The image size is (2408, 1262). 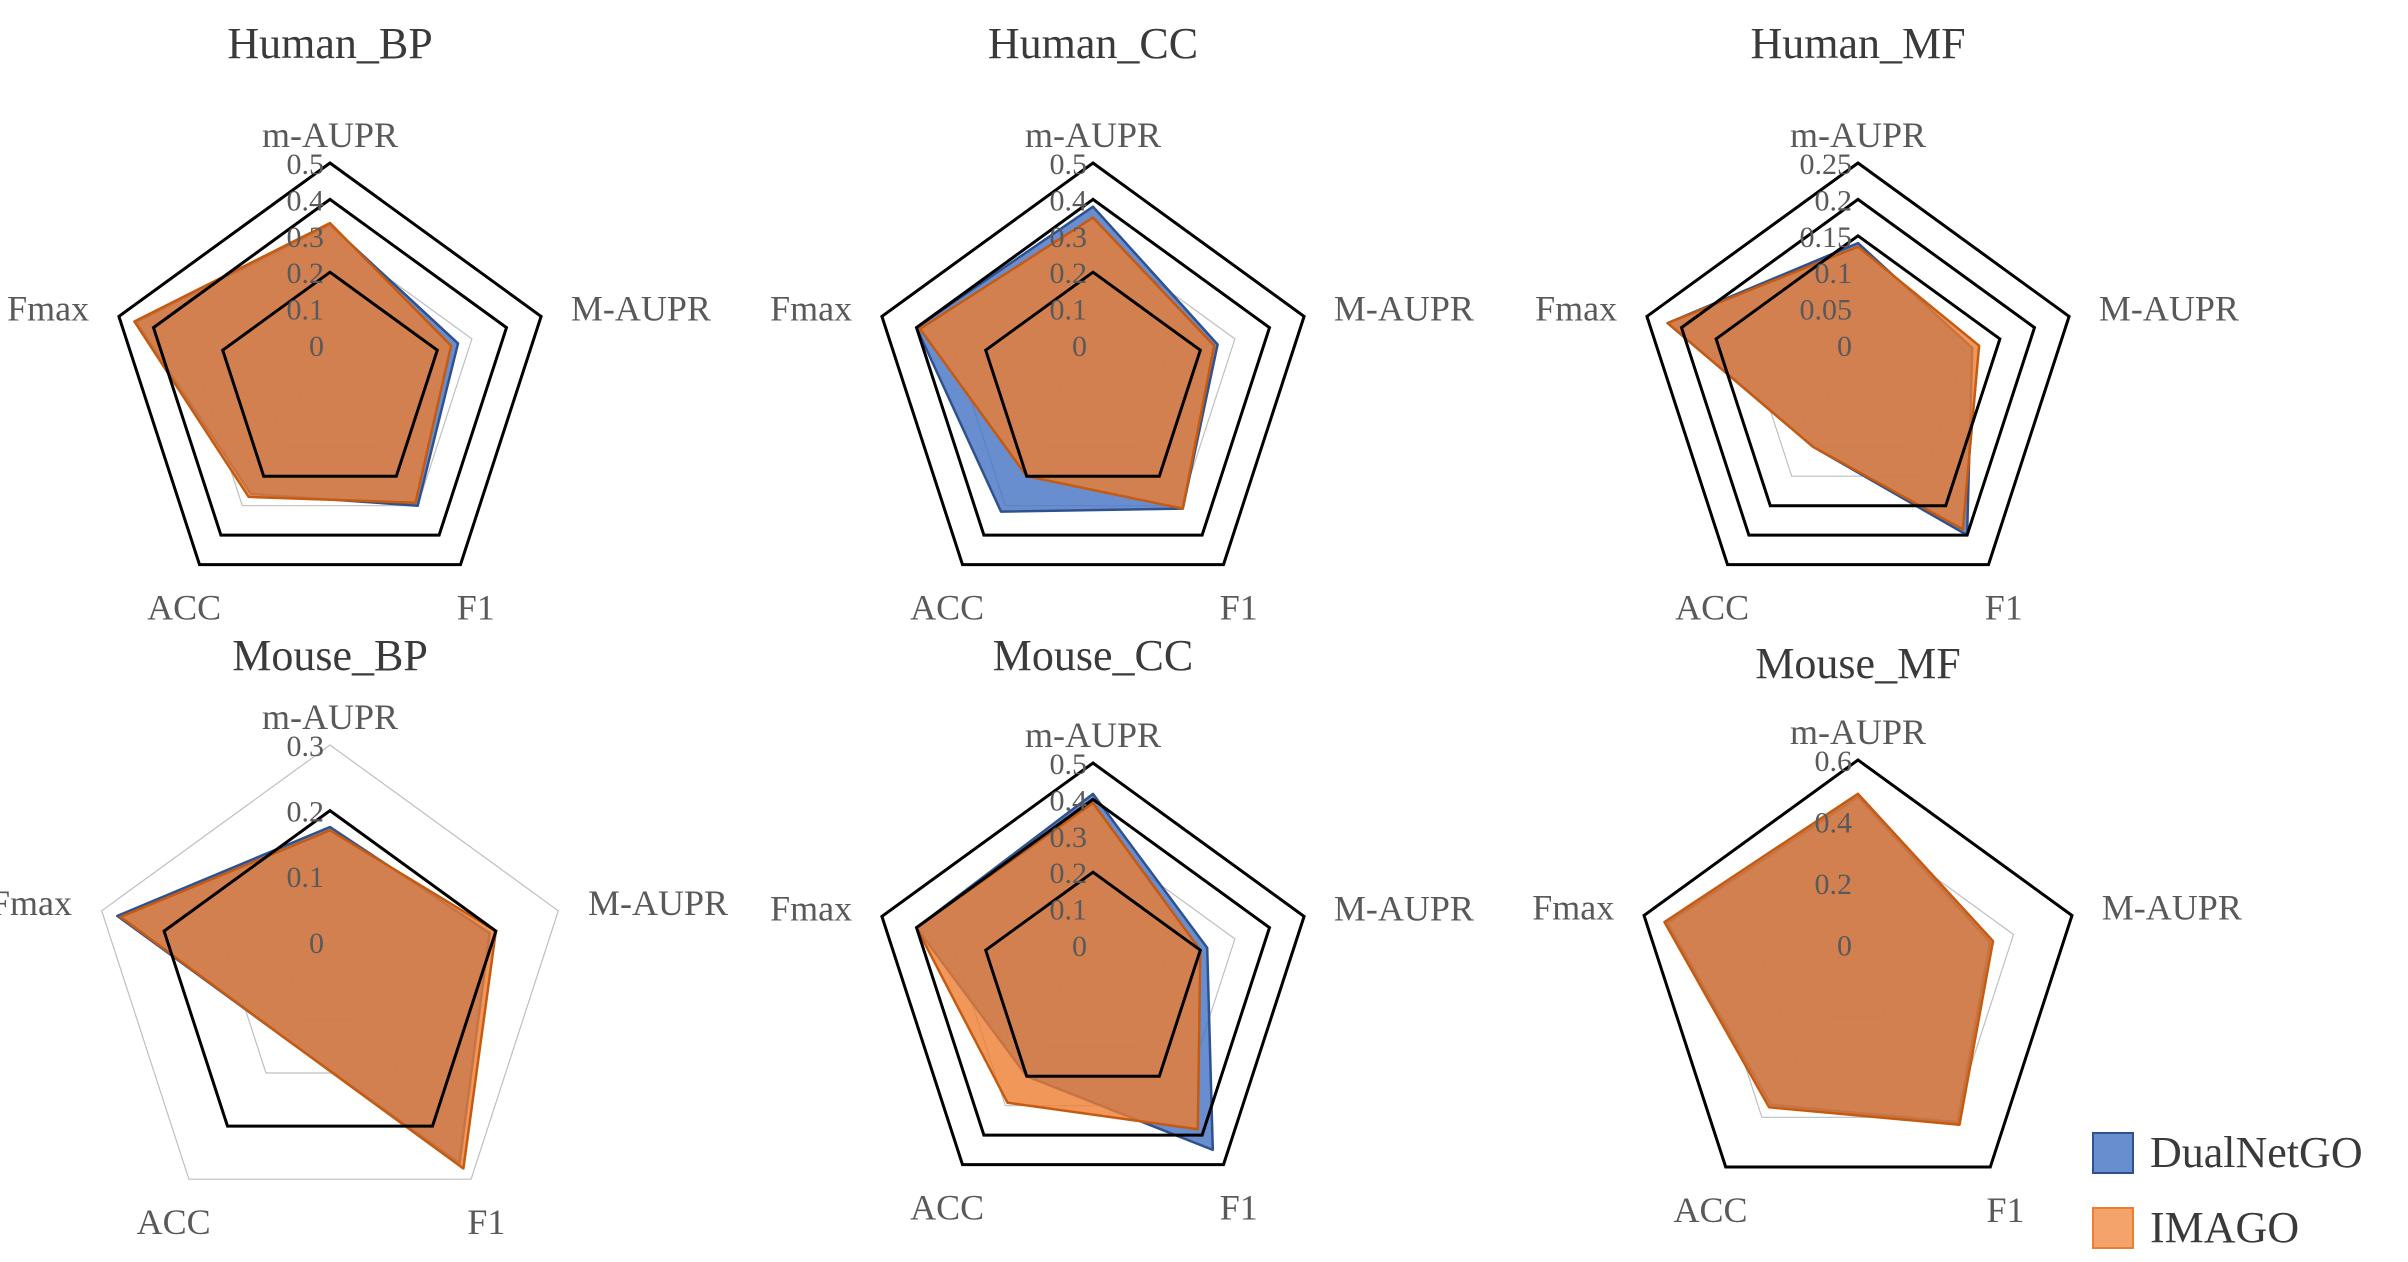 I want to click on legend-item-imago: IMAGO, so click(x=2195, y=1227).